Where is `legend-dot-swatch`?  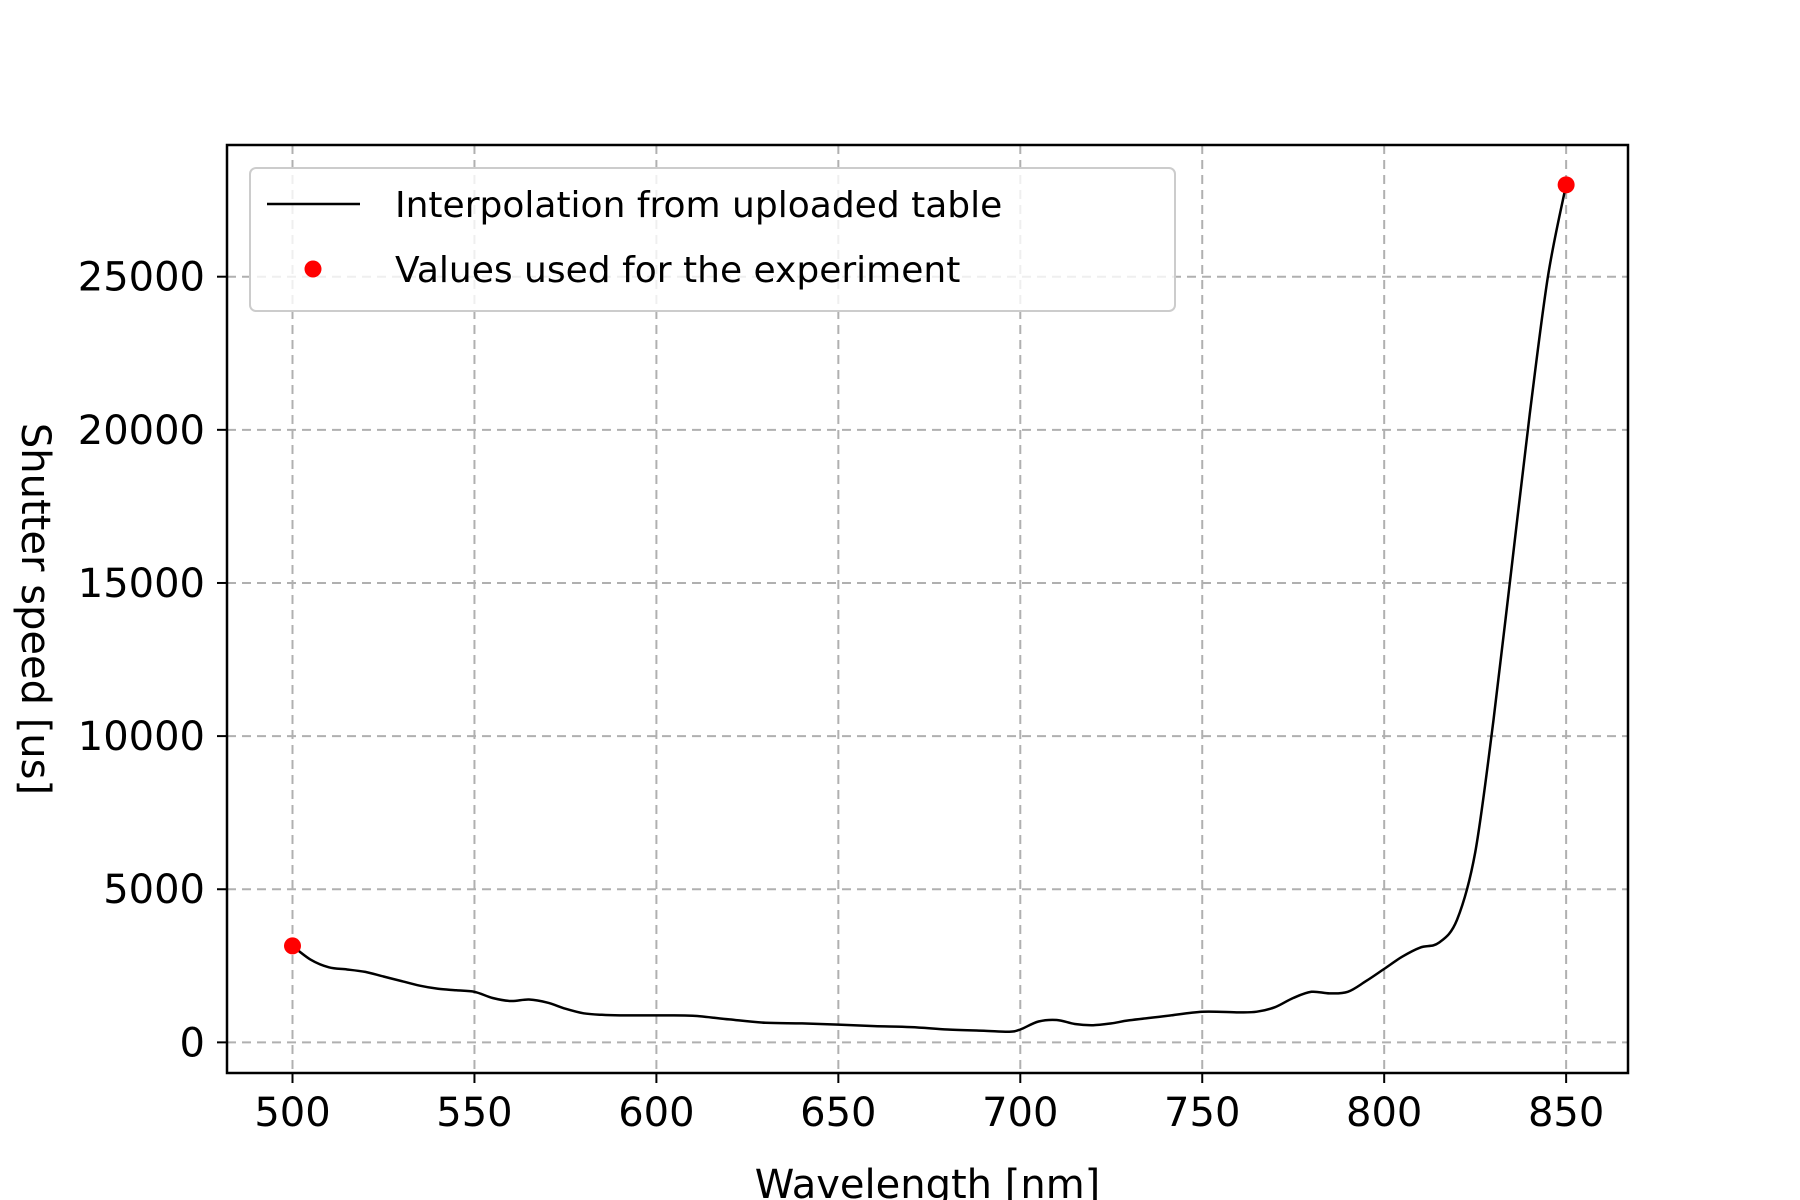
legend-dot-swatch is located at coordinates (313, 269).